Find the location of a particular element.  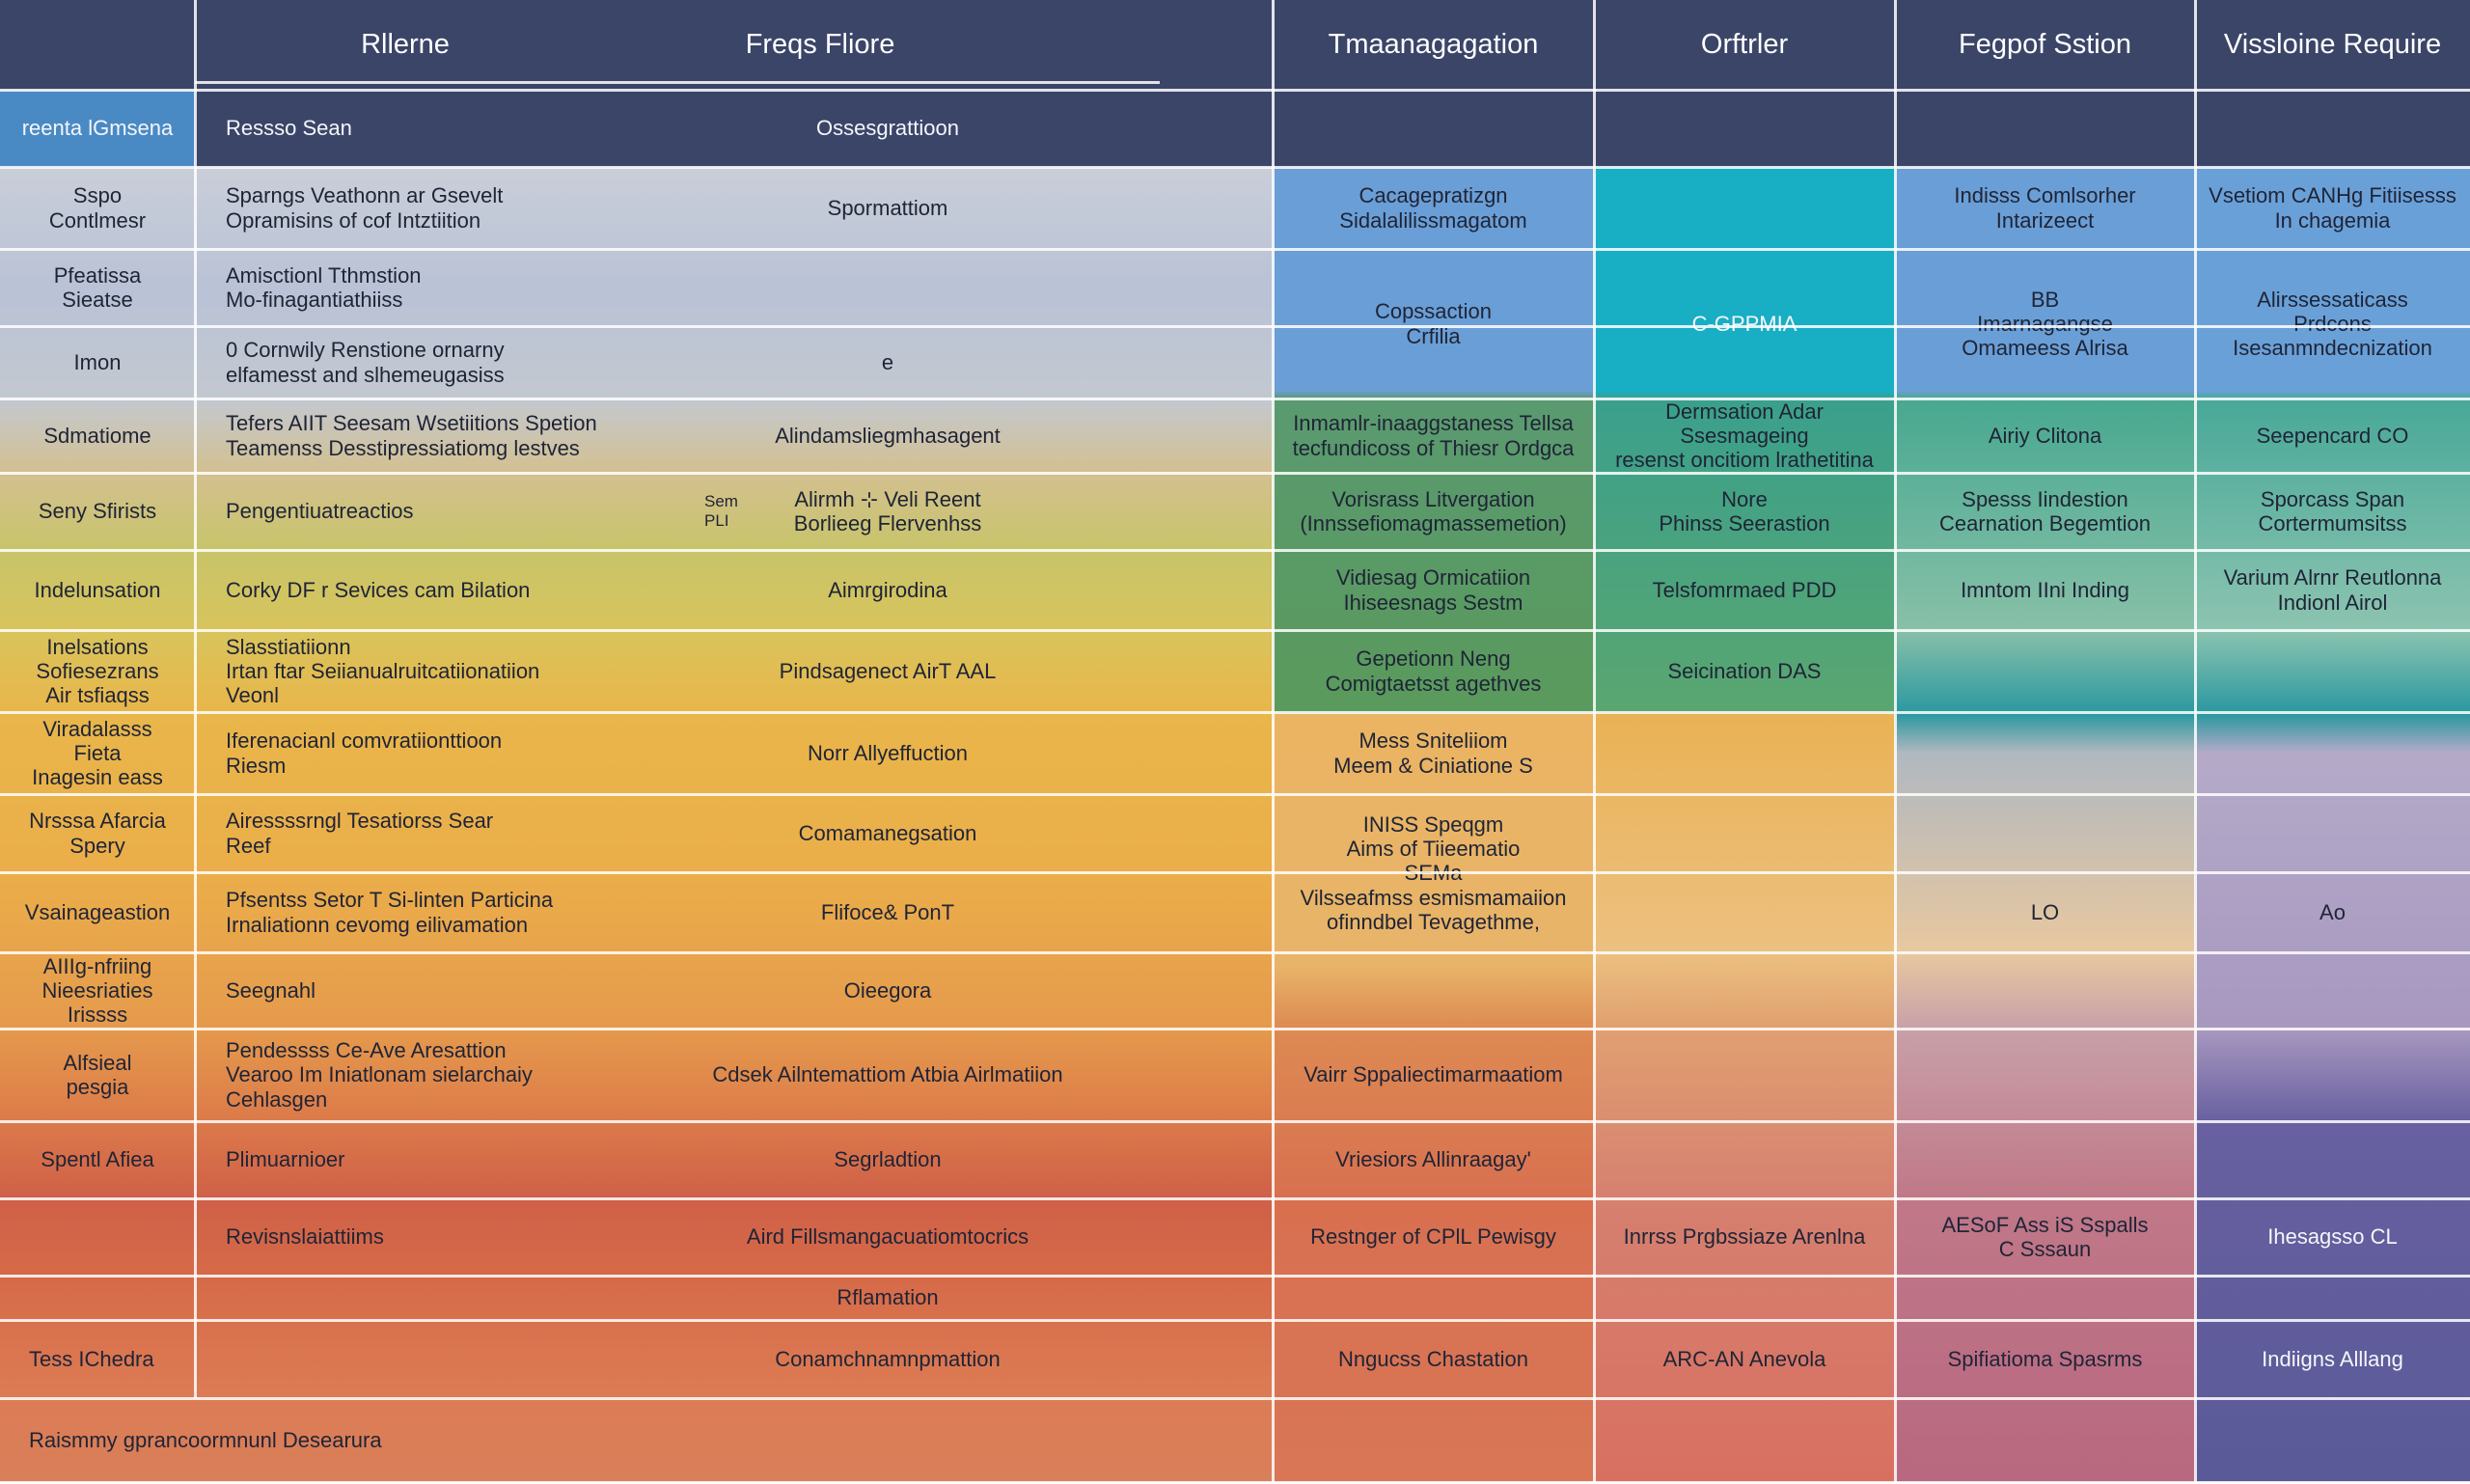

other-cell: ARC-AN Anevola is located at coordinates (1744, 1358).